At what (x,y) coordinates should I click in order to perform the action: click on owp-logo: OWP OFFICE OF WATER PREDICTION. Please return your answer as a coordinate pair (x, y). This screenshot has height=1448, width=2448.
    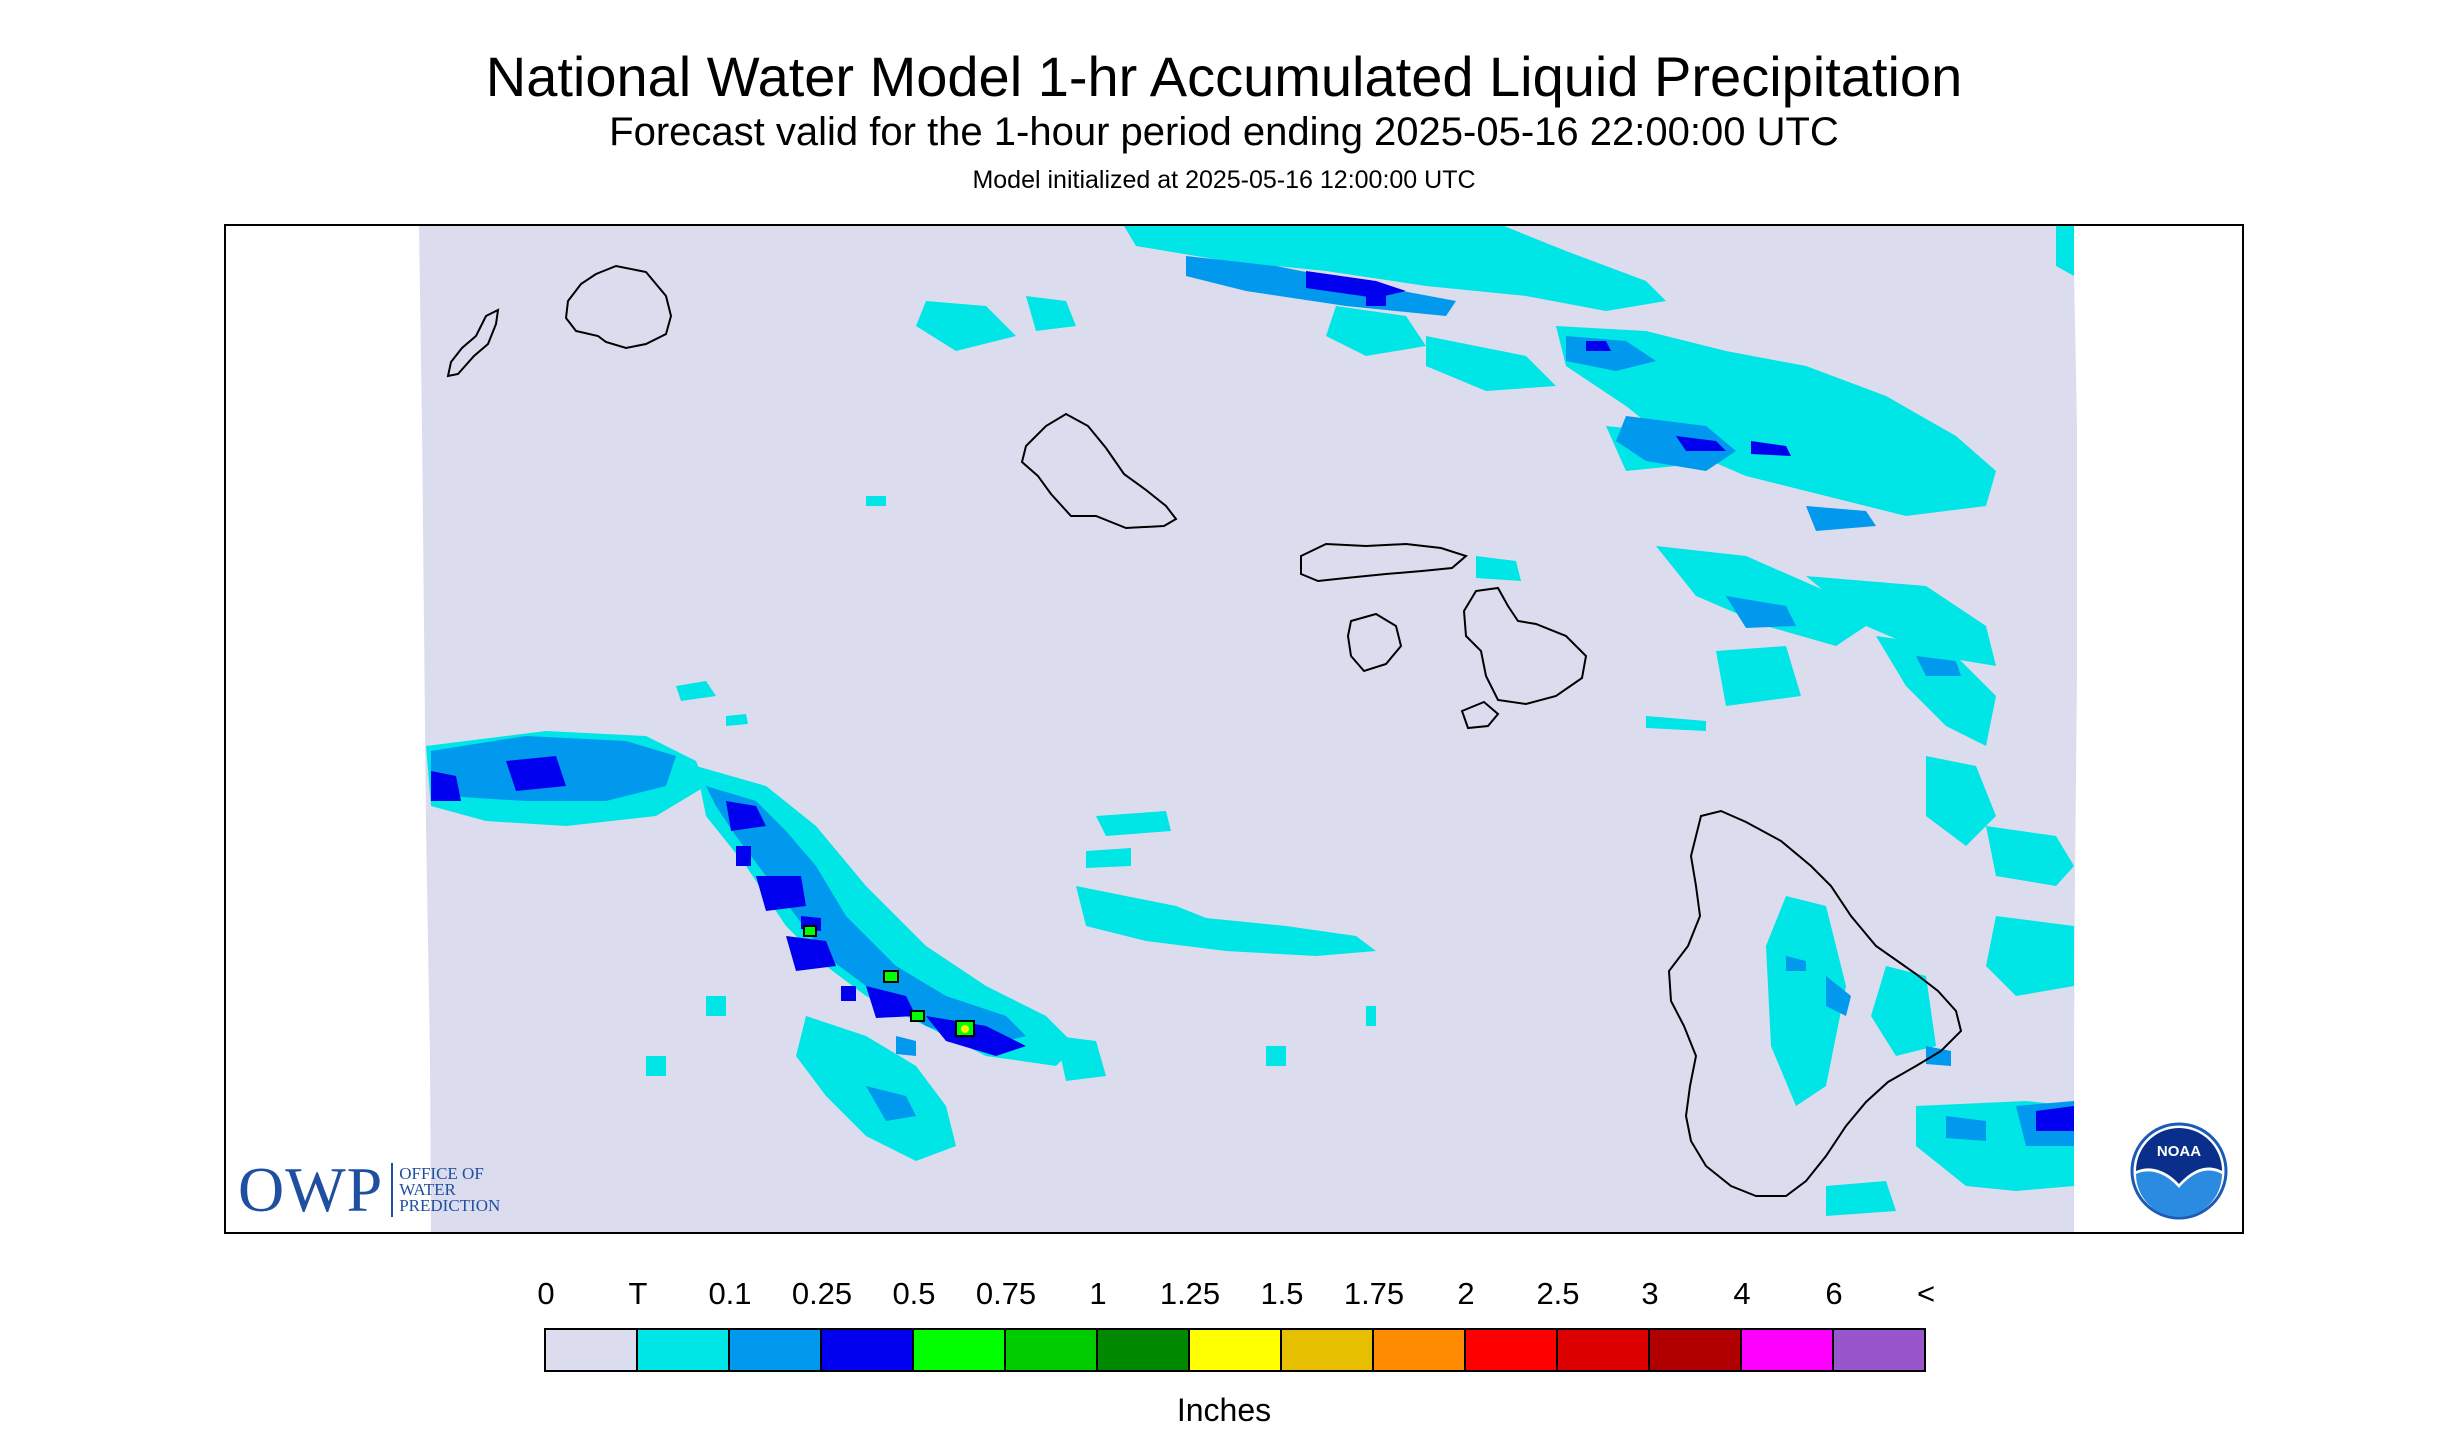
    Looking at the image, I should click on (369, 1189).